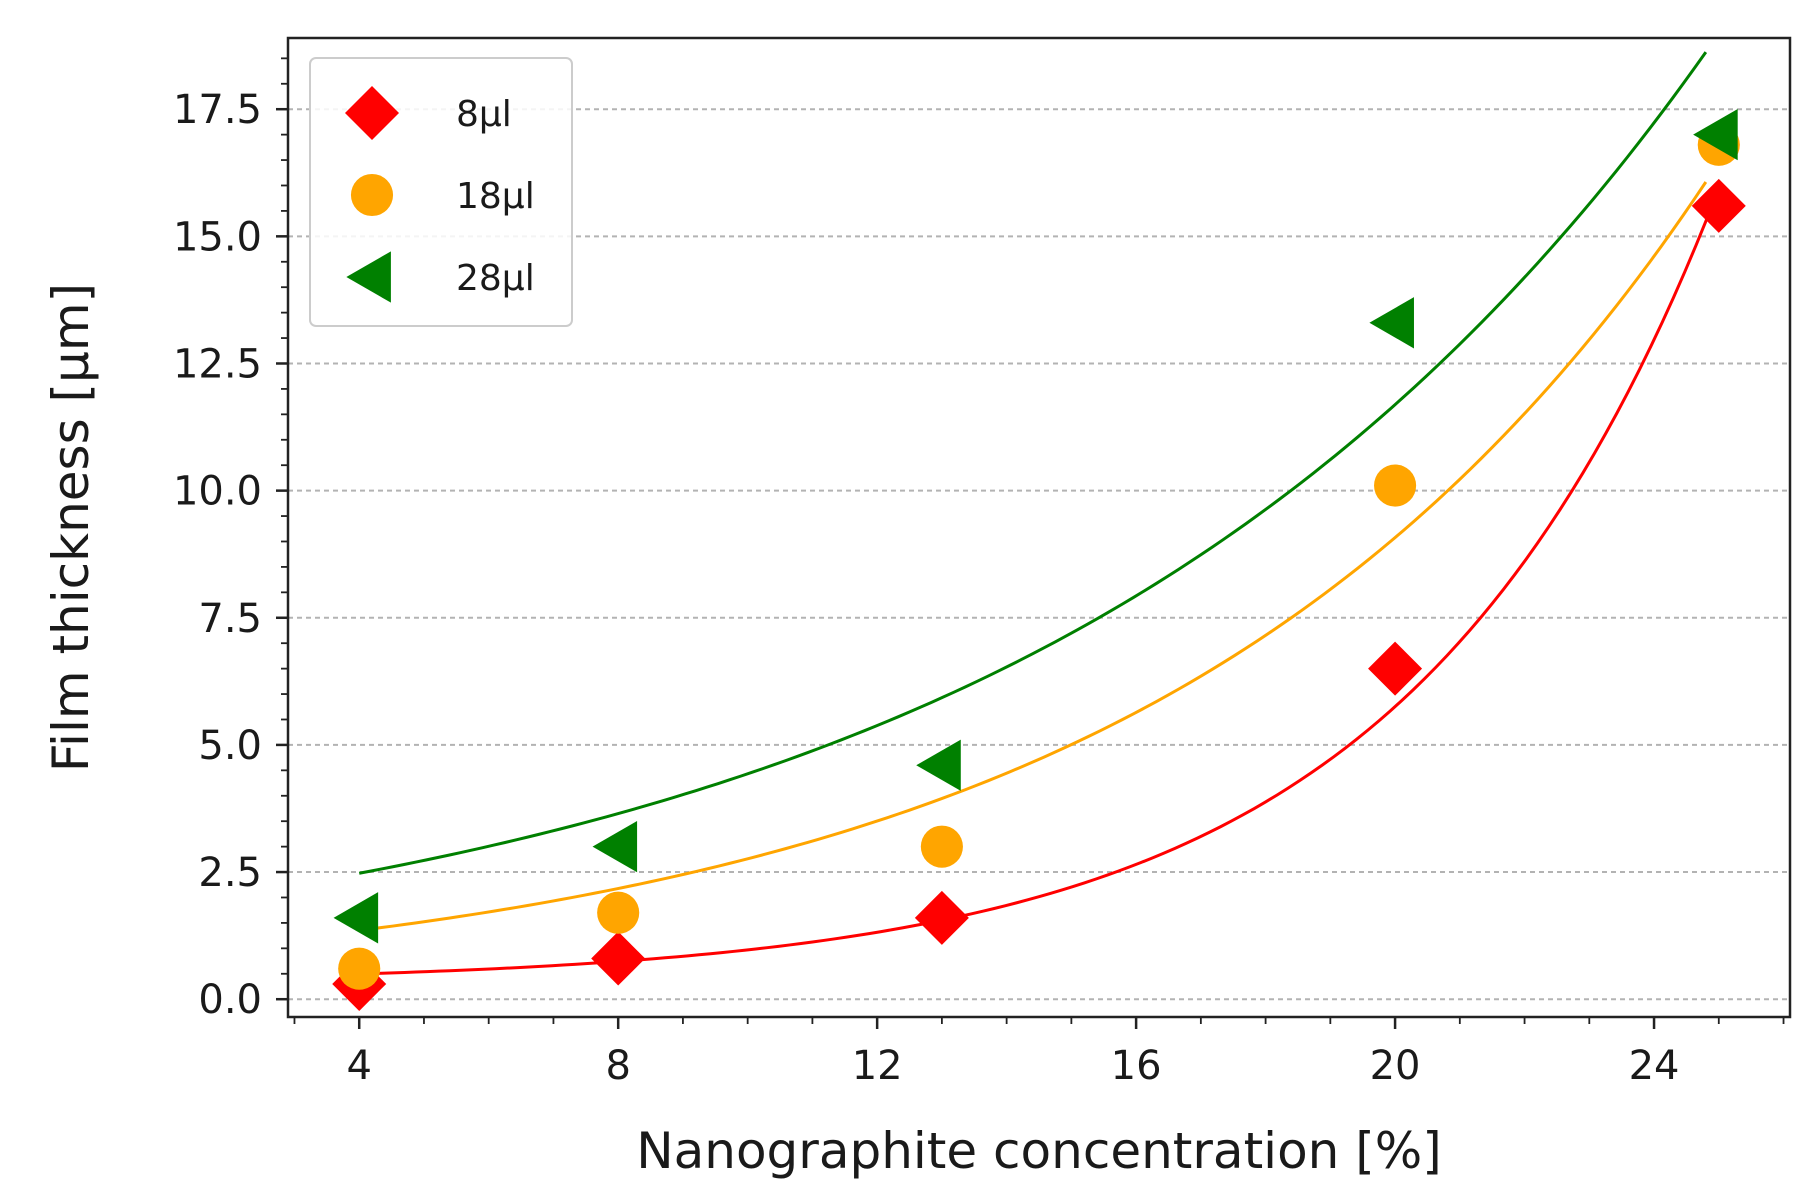 The height and width of the screenshot is (1198, 1811). Describe the element at coordinates (877, 1066) in the screenshot. I see `x-tick-label: 12` at that location.